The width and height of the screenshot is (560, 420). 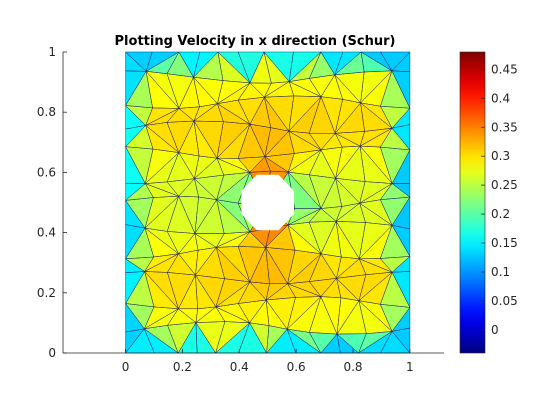 I want to click on x-axis-ticks: 0 0.2 0.4 0.6 0.8 1, so click(x=268, y=361).